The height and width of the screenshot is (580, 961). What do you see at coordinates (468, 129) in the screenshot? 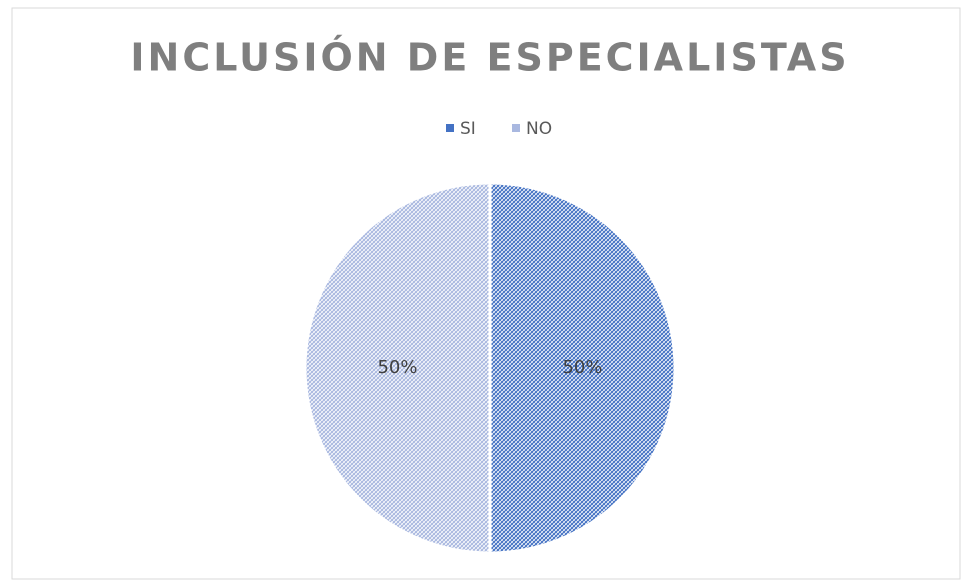
I see `legend-label: SI` at bounding box center [468, 129].